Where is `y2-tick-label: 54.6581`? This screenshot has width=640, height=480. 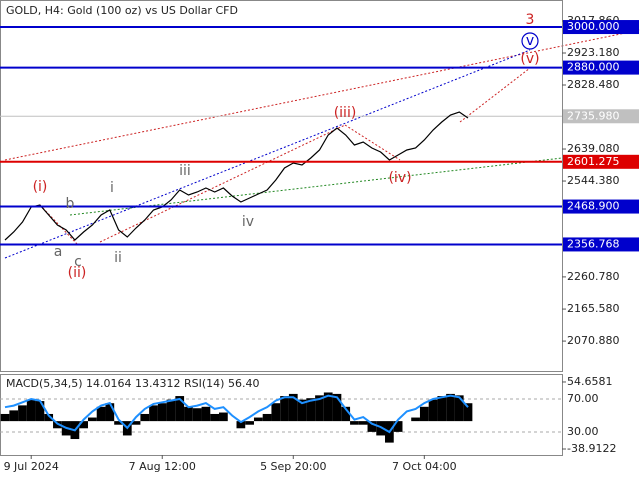 y2-tick-label: 54.6581 is located at coordinates (590, 381).